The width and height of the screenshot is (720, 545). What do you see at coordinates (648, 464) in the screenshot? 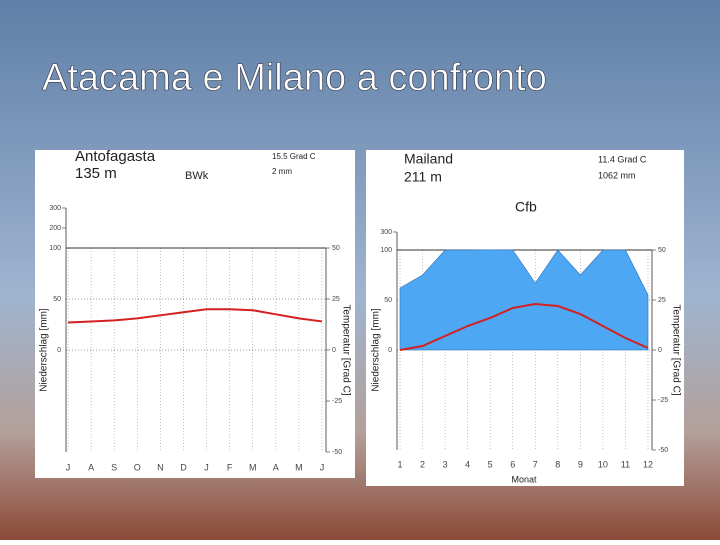
I see `x-tick-label: 12` at bounding box center [648, 464].